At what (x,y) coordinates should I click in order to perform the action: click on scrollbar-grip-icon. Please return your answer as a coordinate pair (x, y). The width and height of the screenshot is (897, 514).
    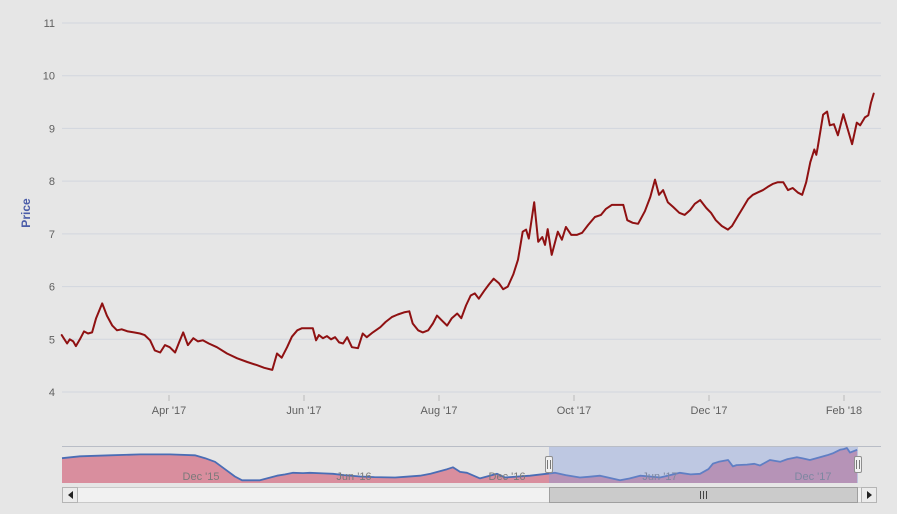
    Looking at the image, I should click on (703, 495).